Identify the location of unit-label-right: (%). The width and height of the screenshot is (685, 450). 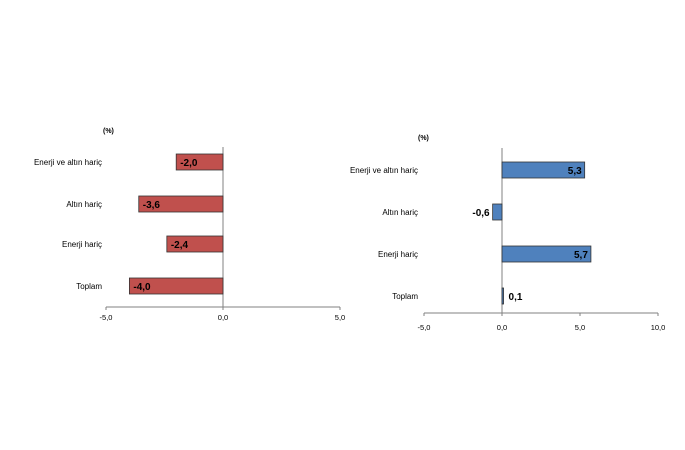
(423, 138).